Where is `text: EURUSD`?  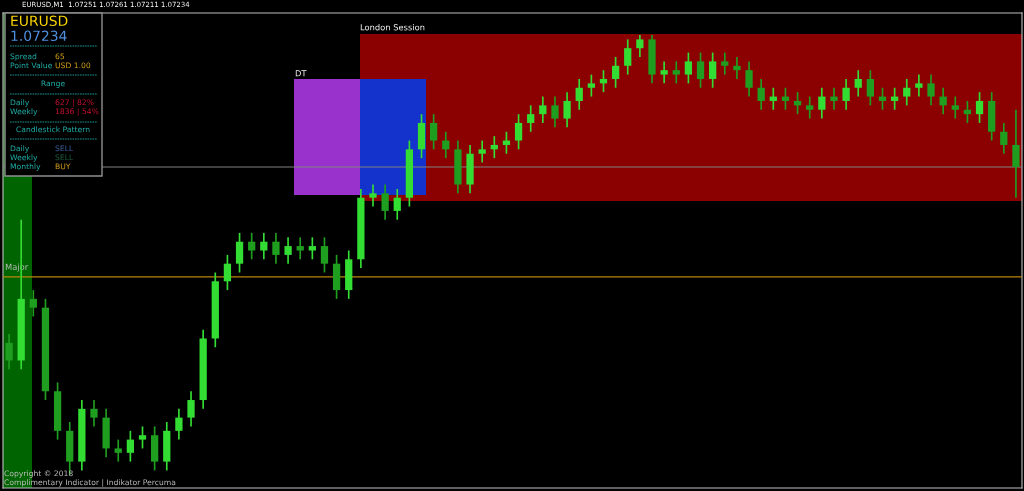
text: EURUSD is located at coordinates (39, 21).